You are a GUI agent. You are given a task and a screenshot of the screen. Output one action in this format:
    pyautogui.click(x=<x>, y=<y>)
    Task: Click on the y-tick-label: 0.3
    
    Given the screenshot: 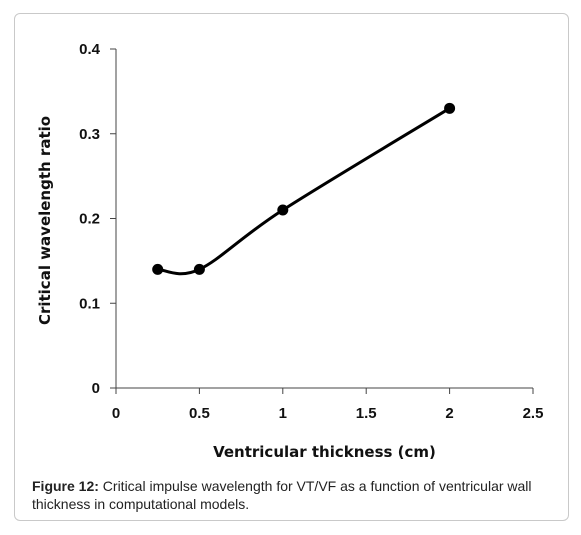 What is the action you would take?
    pyautogui.click(x=89, y=134)
    